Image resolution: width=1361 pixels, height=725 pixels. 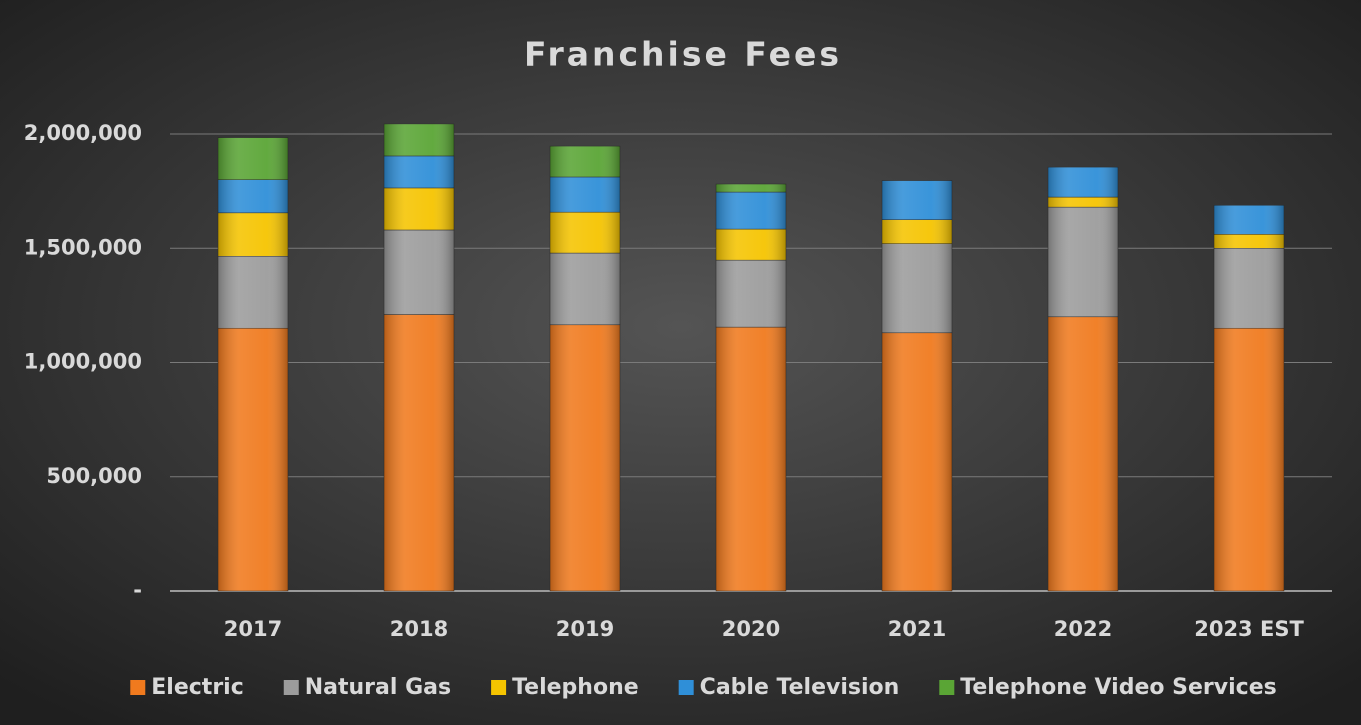 What do you see at coordinates (1083, 629) in the screenshot?
I see `x-tick-label: 2022` at bounding box center [1083, 629].